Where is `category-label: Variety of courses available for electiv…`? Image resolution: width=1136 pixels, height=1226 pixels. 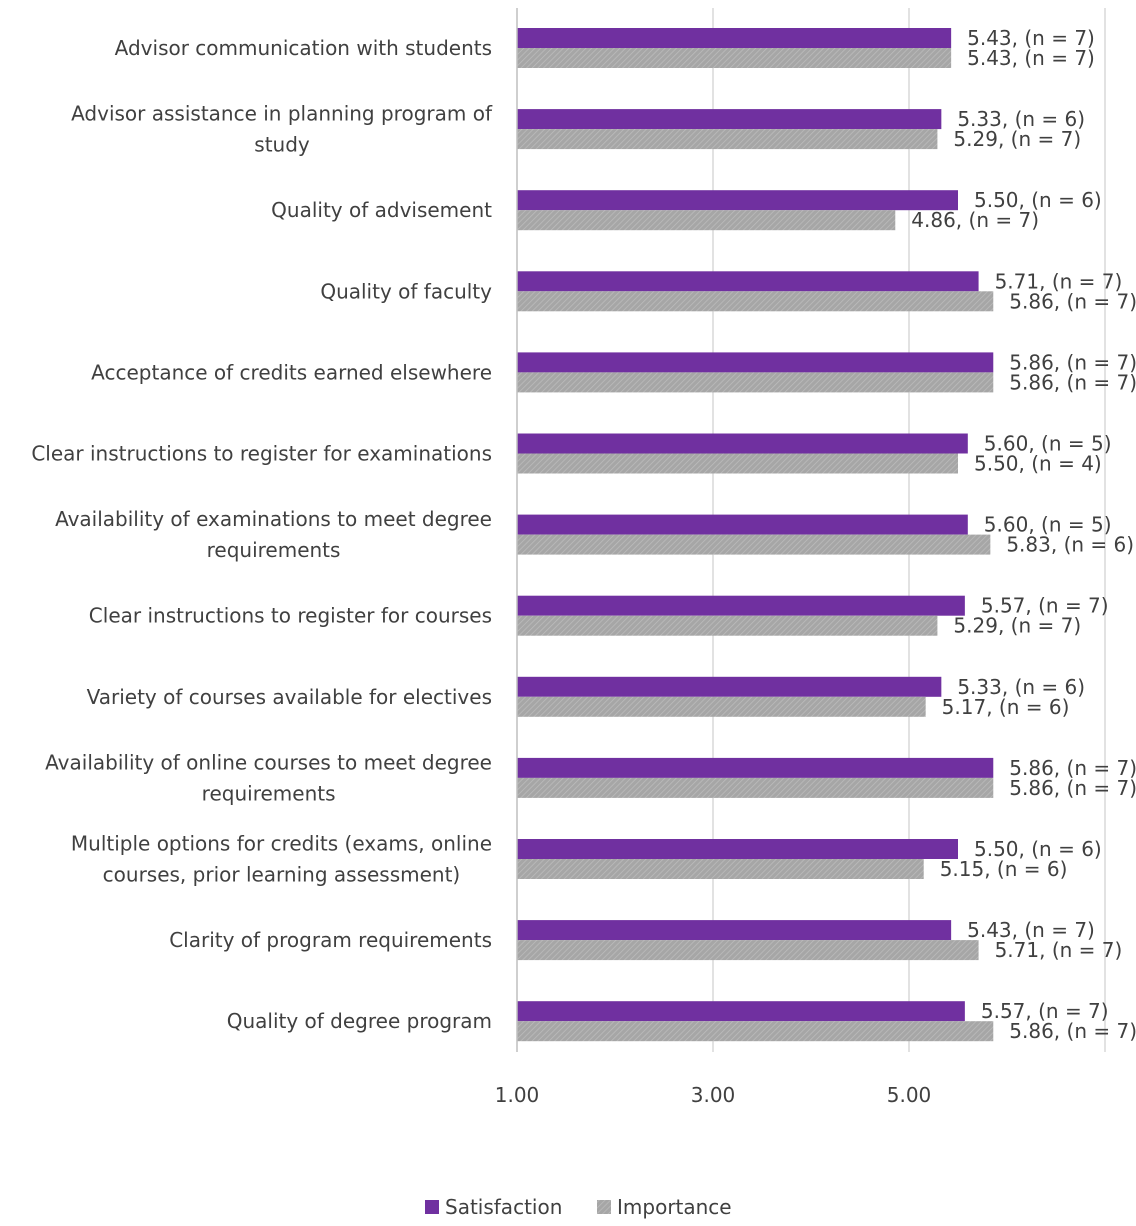 category-label: Variety of courses available for electiv… is located at coordinates (289, 697).